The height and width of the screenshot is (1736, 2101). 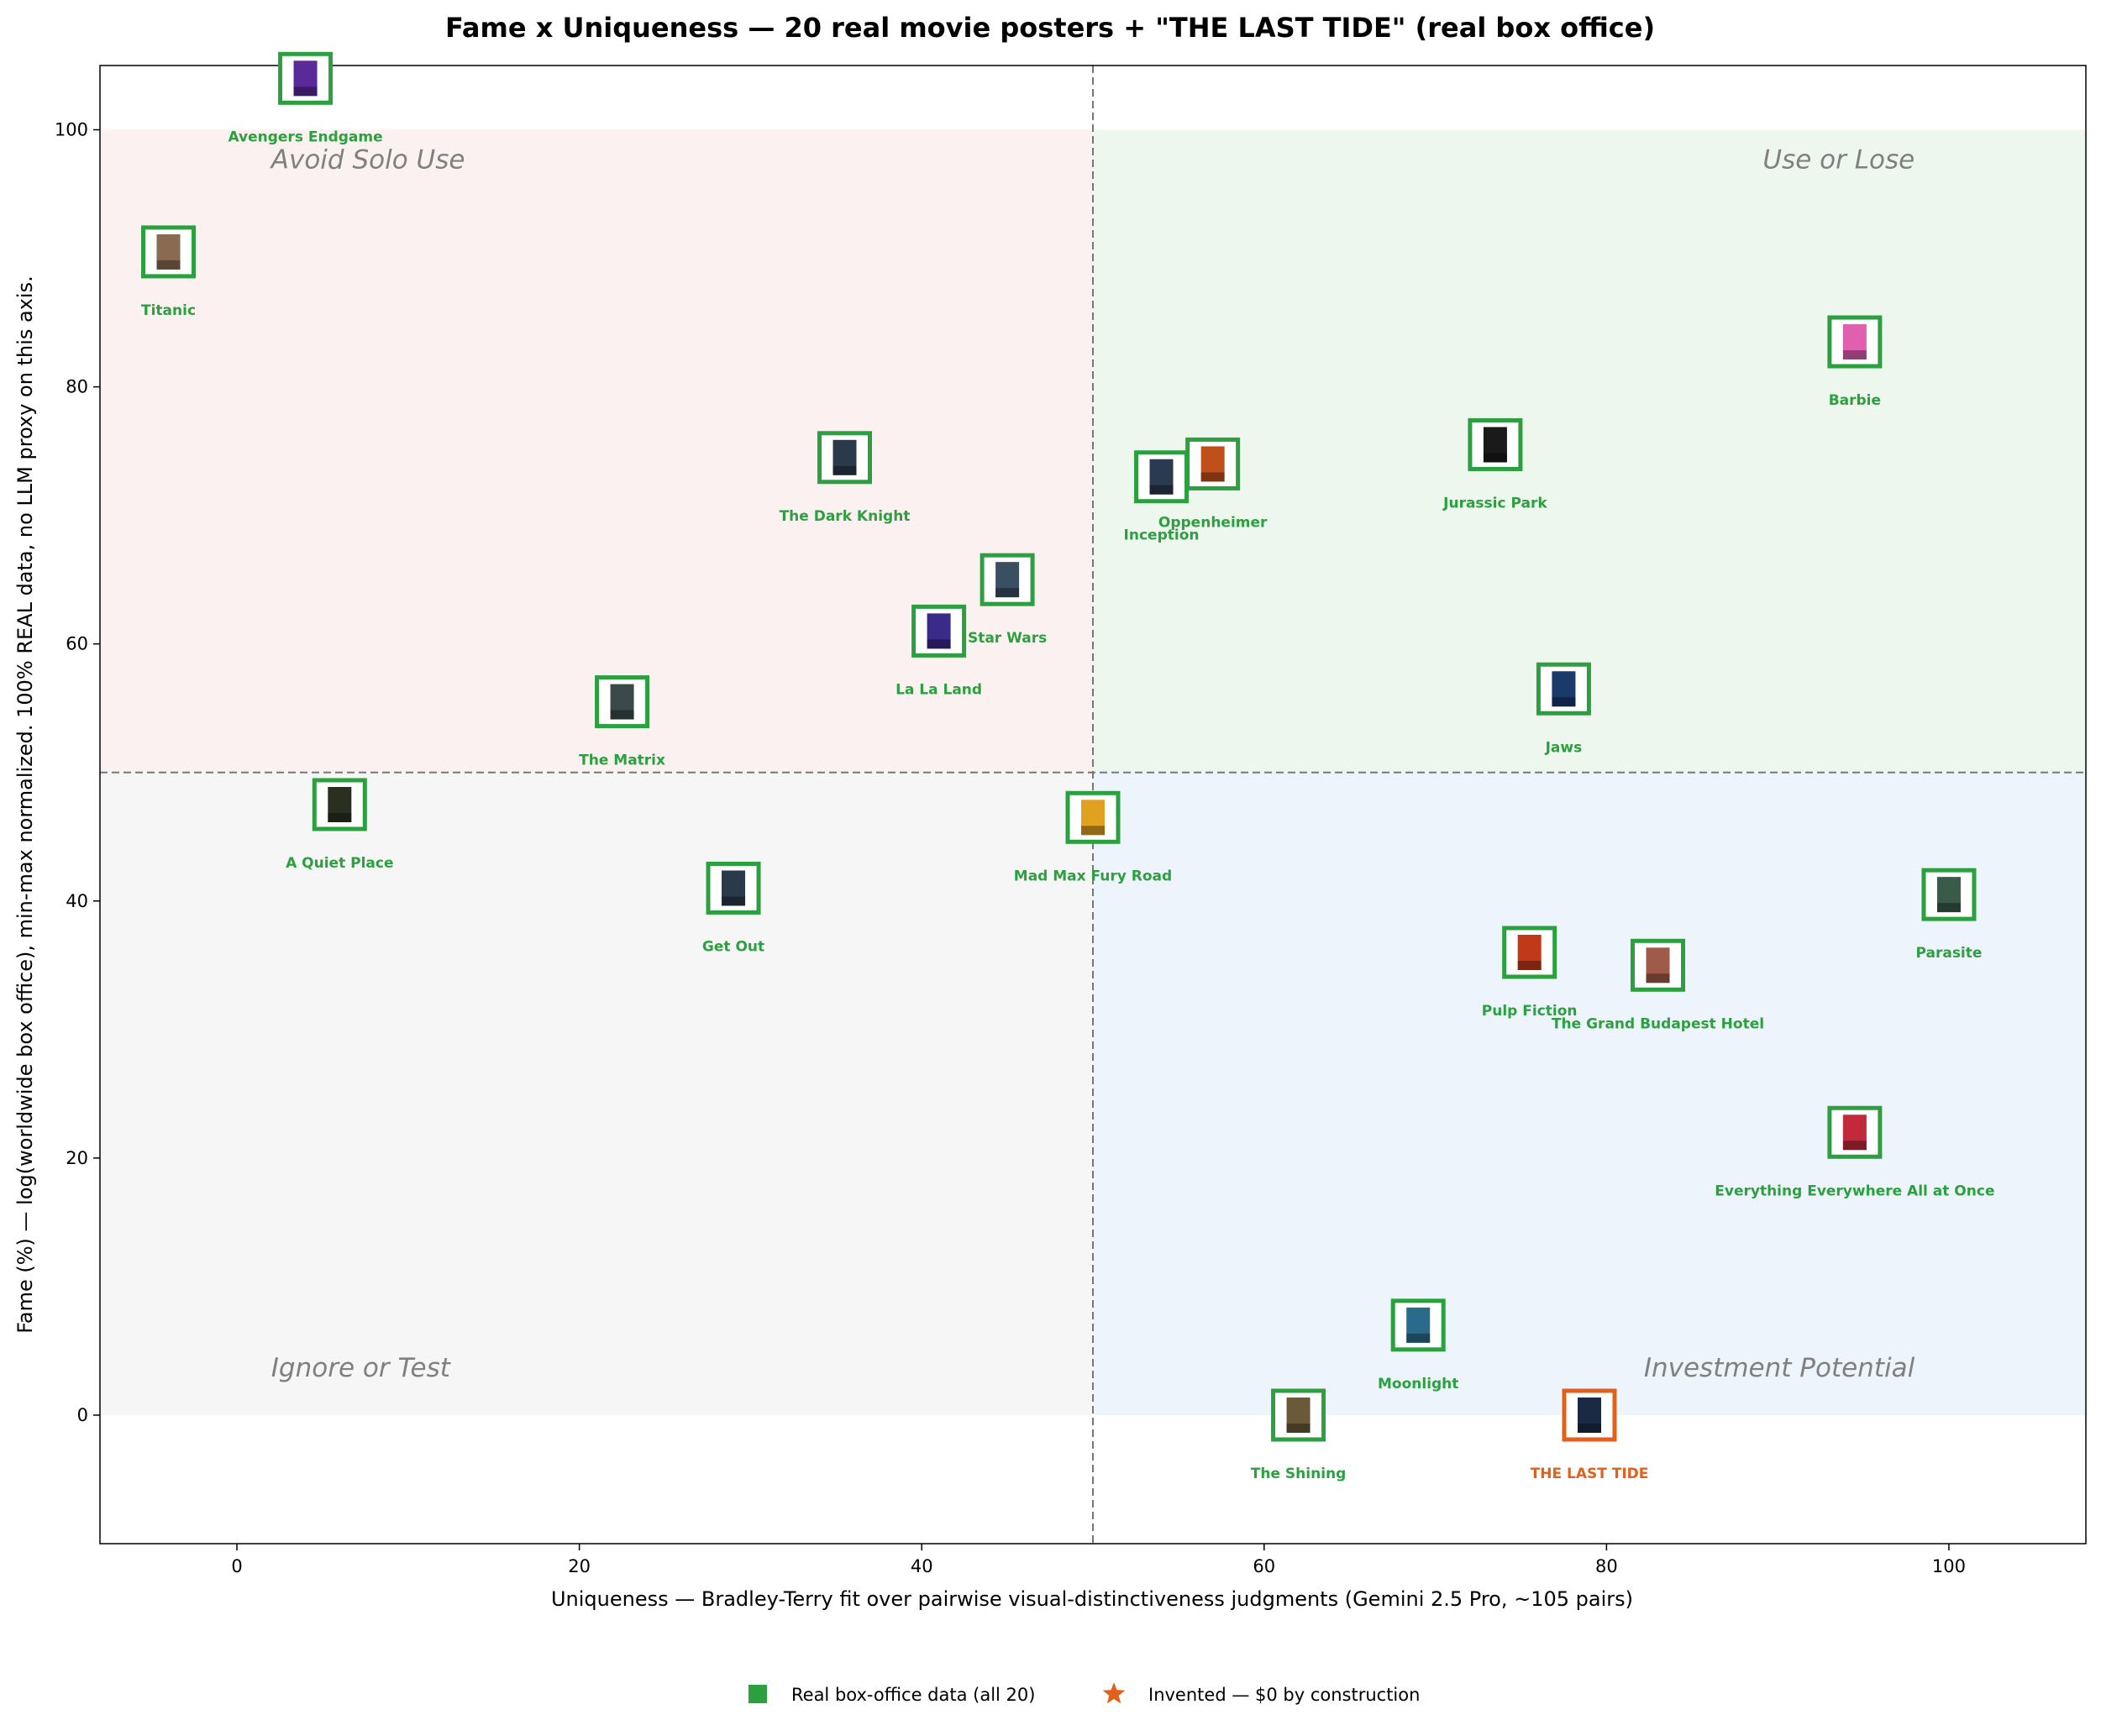 What do you see at coordinates (1590, 1474) in the screenshot?
I see `point-label: THE LAST TIDE` at bounding box center [1590, 1474].